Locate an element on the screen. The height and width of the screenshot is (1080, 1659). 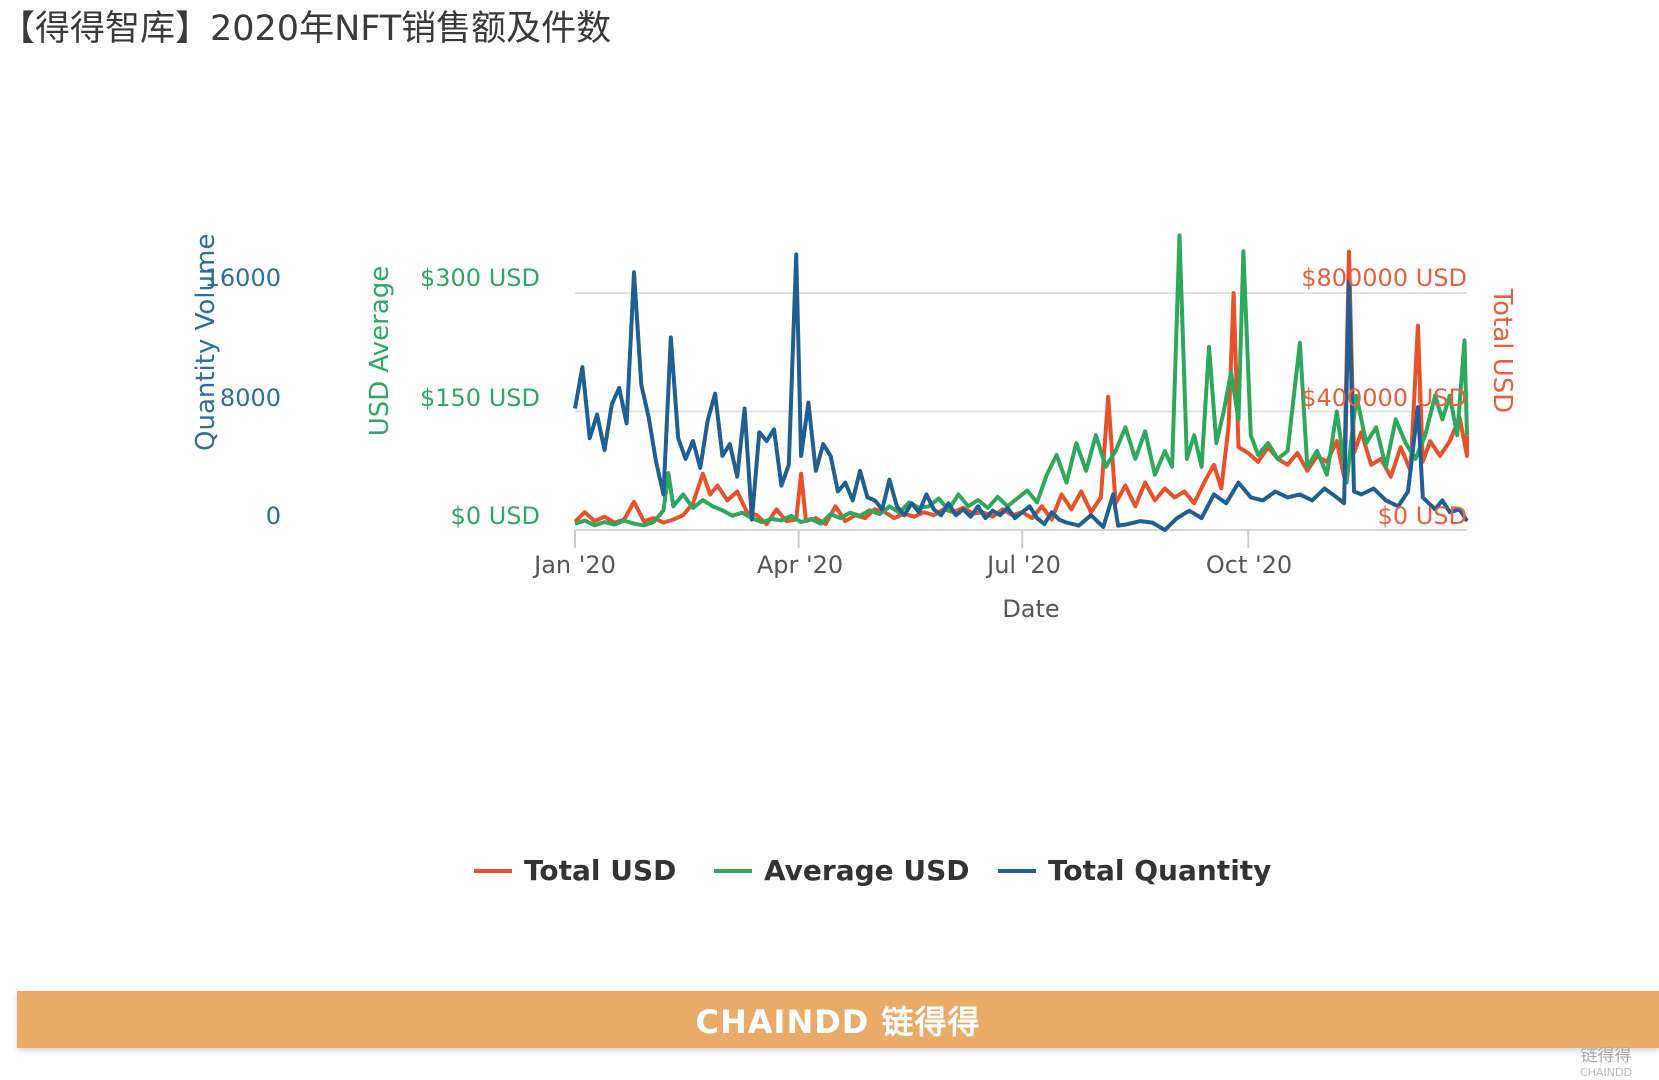
brand-banner: CHAINDD 链得得 is located at coordinates (838, 1019).